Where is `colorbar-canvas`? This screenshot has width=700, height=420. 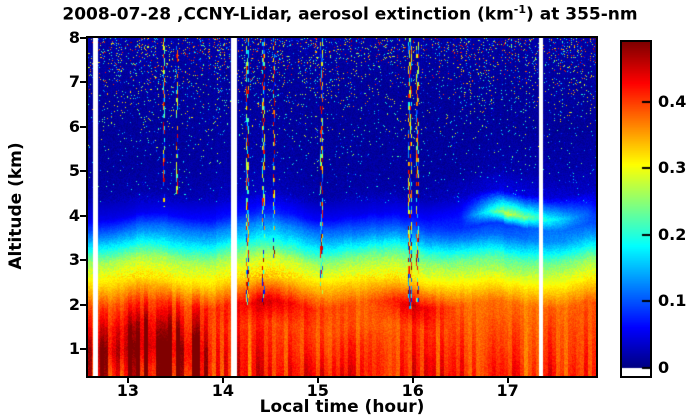
colorbar-canvas is located at coordinates (636, 209).